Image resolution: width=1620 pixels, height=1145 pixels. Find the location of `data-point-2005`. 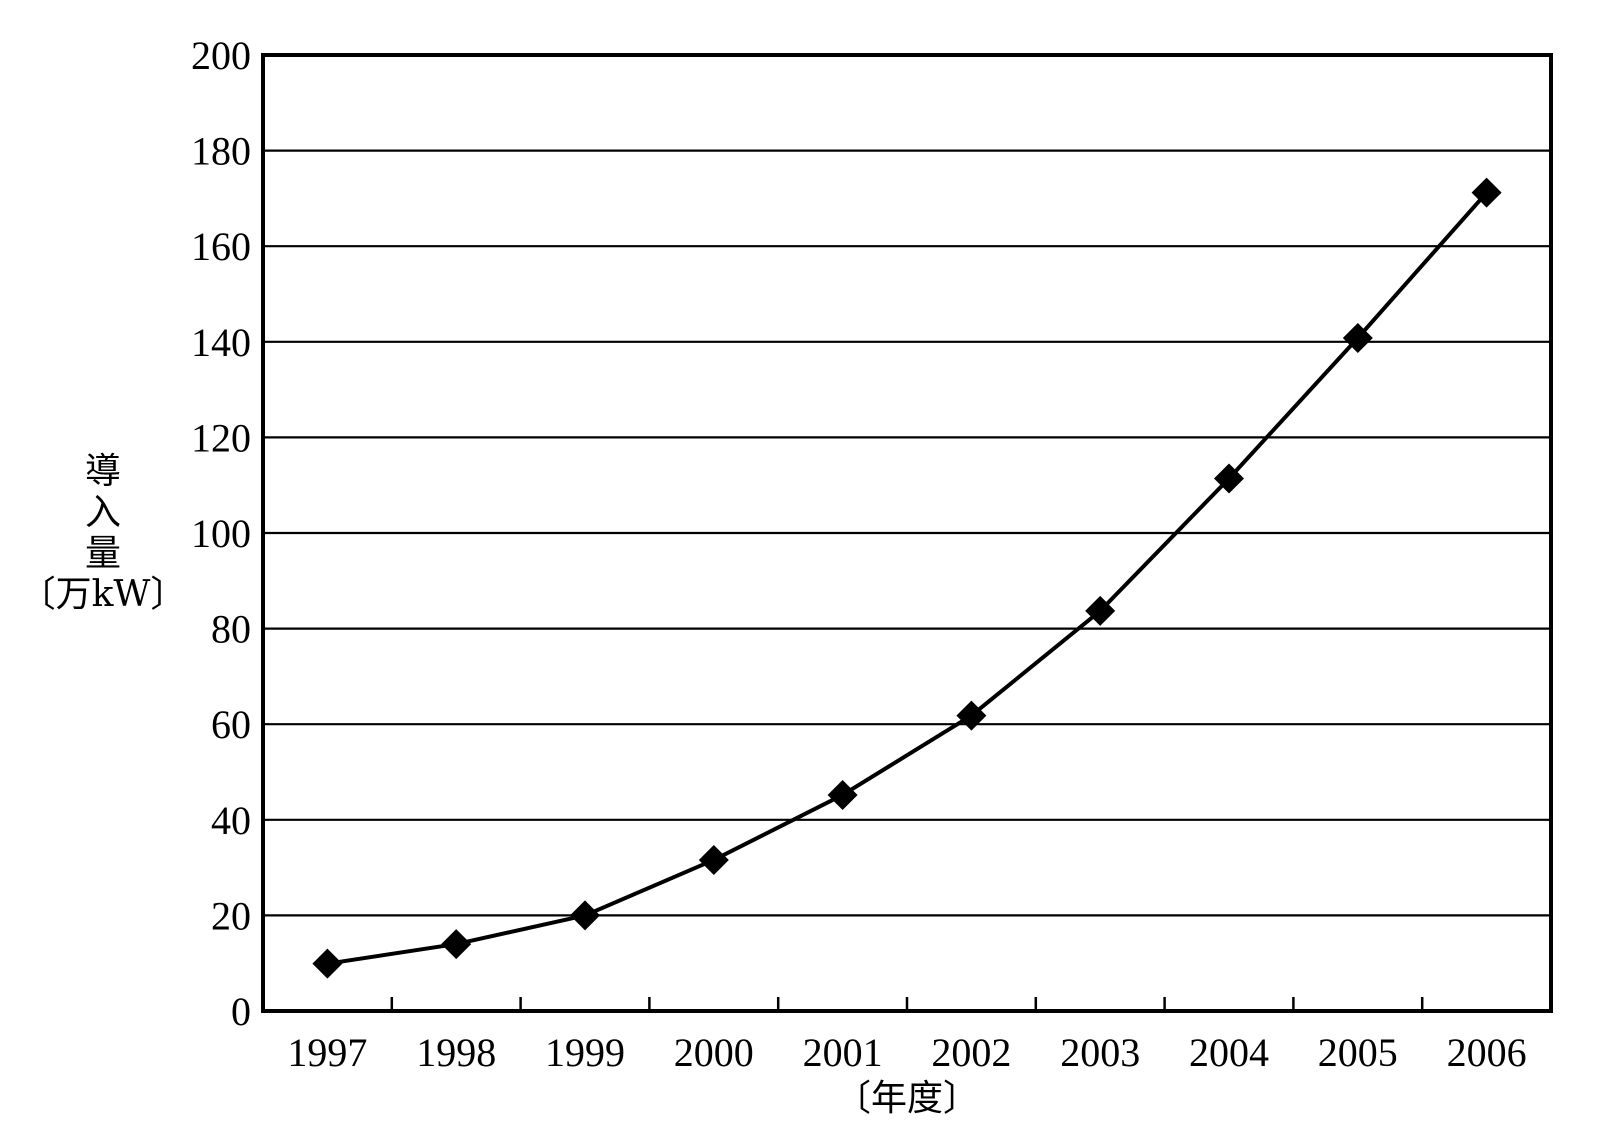

data-point-2005 is located at coordinates (1357, 337).